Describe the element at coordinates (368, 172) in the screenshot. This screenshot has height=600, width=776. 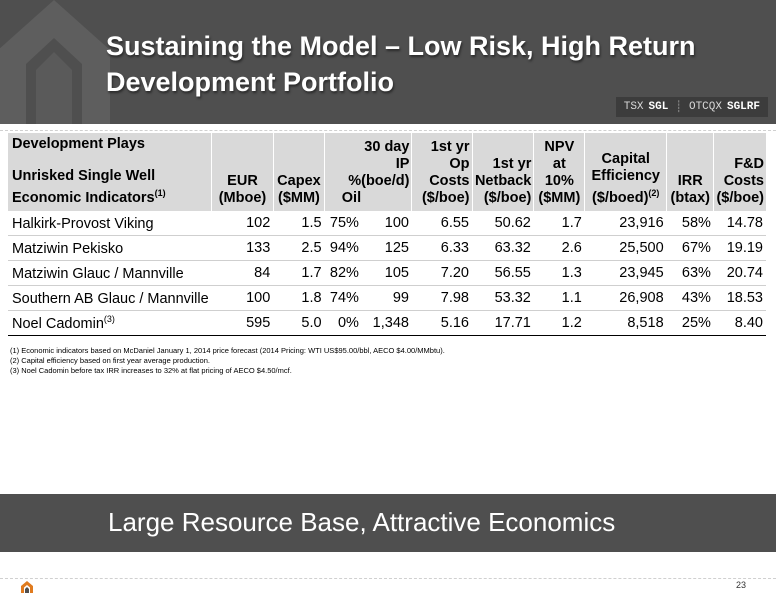
I see `col-ip: 30 day IP% Oil (boe/d)` at that location.